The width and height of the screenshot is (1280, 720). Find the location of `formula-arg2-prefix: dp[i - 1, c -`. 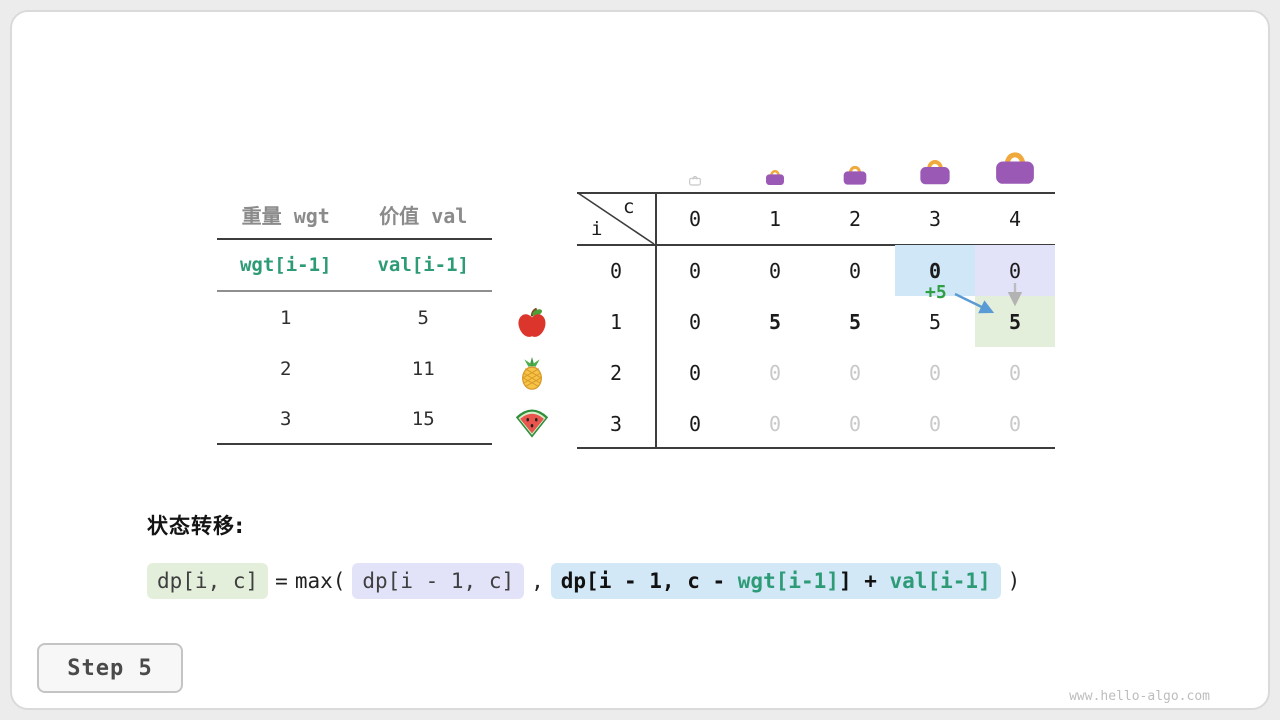

formula-arg2-prefix: dp[i - 1, c - is located at coordinates (649, 581).